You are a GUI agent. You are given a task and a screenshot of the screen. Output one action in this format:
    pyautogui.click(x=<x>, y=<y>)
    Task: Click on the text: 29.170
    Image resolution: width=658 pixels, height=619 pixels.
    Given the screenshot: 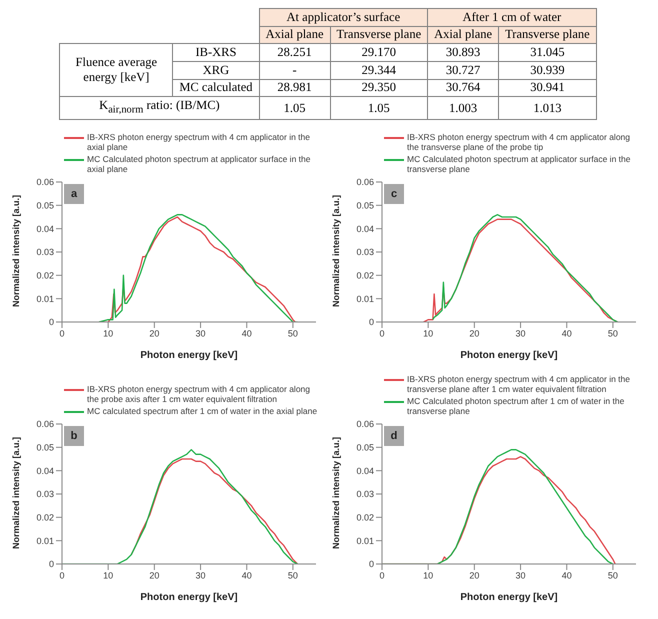 What is the action you would take?
    pyautogui.click(x=379, y=53)
    